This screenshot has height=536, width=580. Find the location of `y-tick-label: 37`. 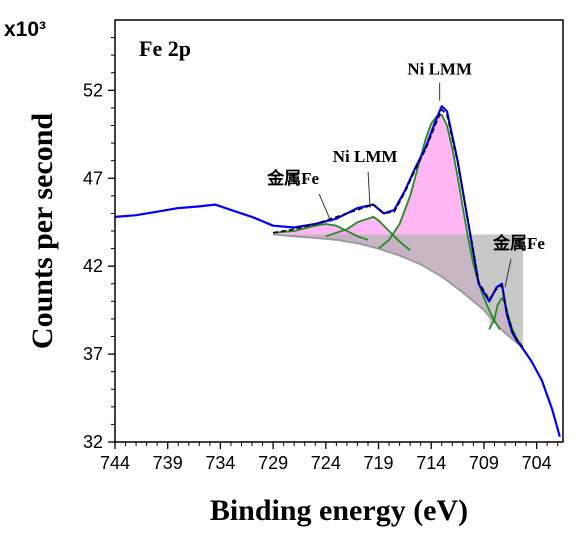

y-tick-label: 37 is located at coordinates (93, 354).